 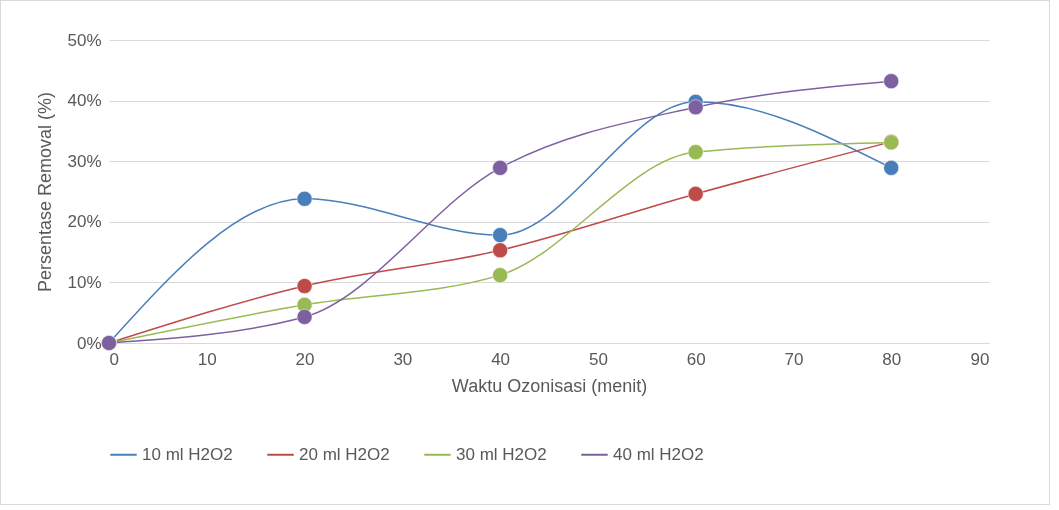 What do you see at coordinates (45, 192) in the screenshot?
I see `y-axis-title: Persentase Removal (%)` at bounding box center [45, 192].